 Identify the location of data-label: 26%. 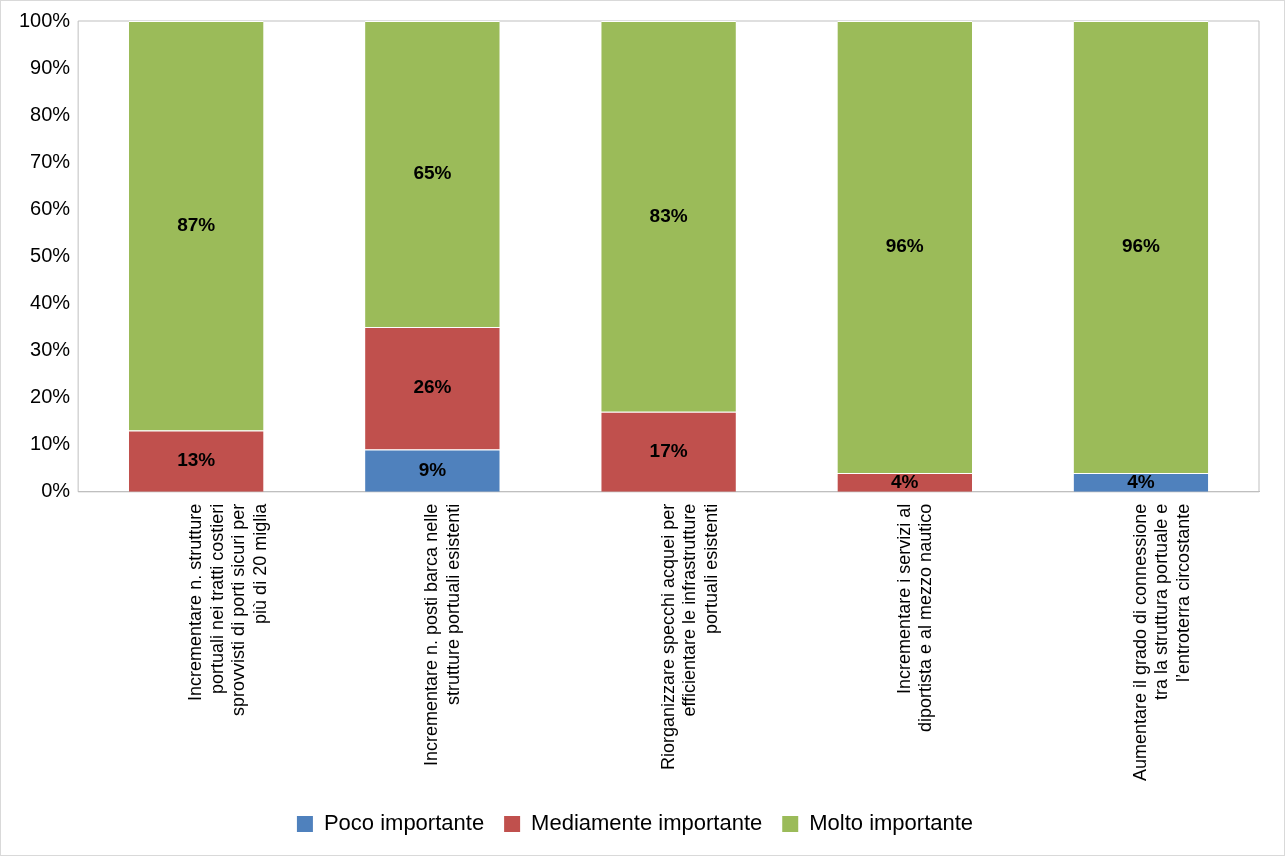
(432, 387).